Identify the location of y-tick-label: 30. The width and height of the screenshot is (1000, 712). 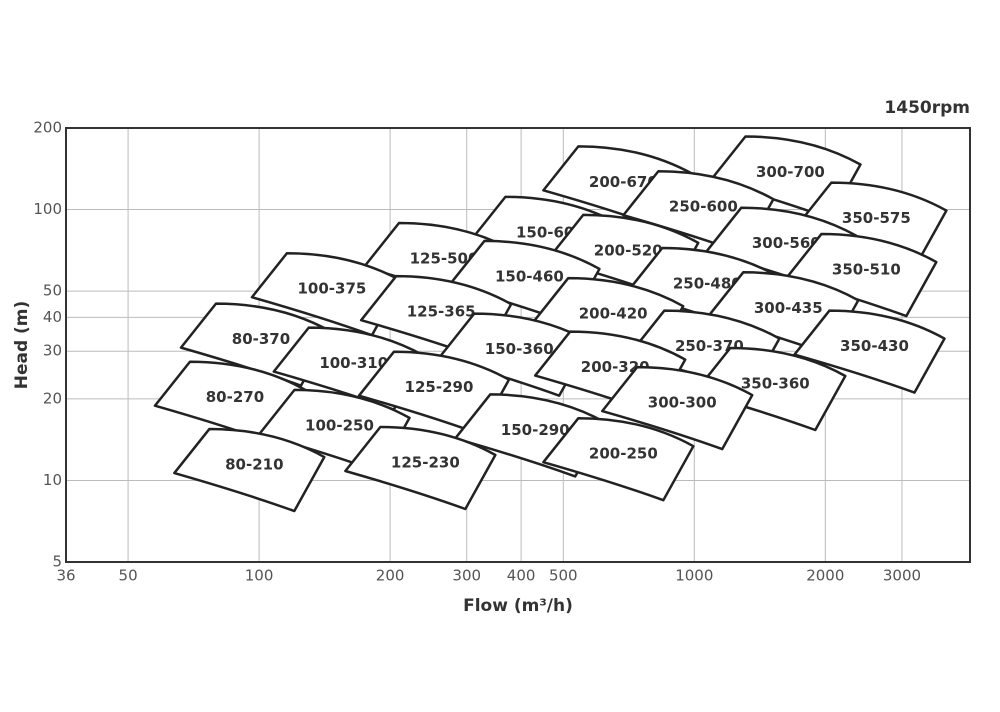
(52, 351).